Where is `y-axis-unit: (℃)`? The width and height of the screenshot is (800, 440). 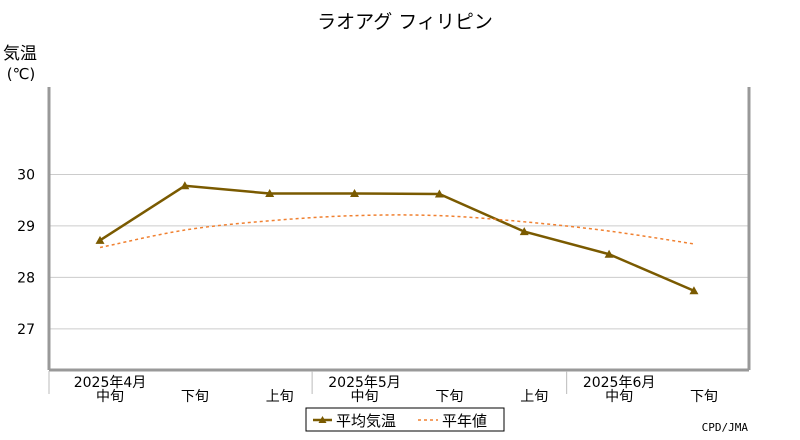
y-axis-unit: (℃) is located at coordinates (21, 74).